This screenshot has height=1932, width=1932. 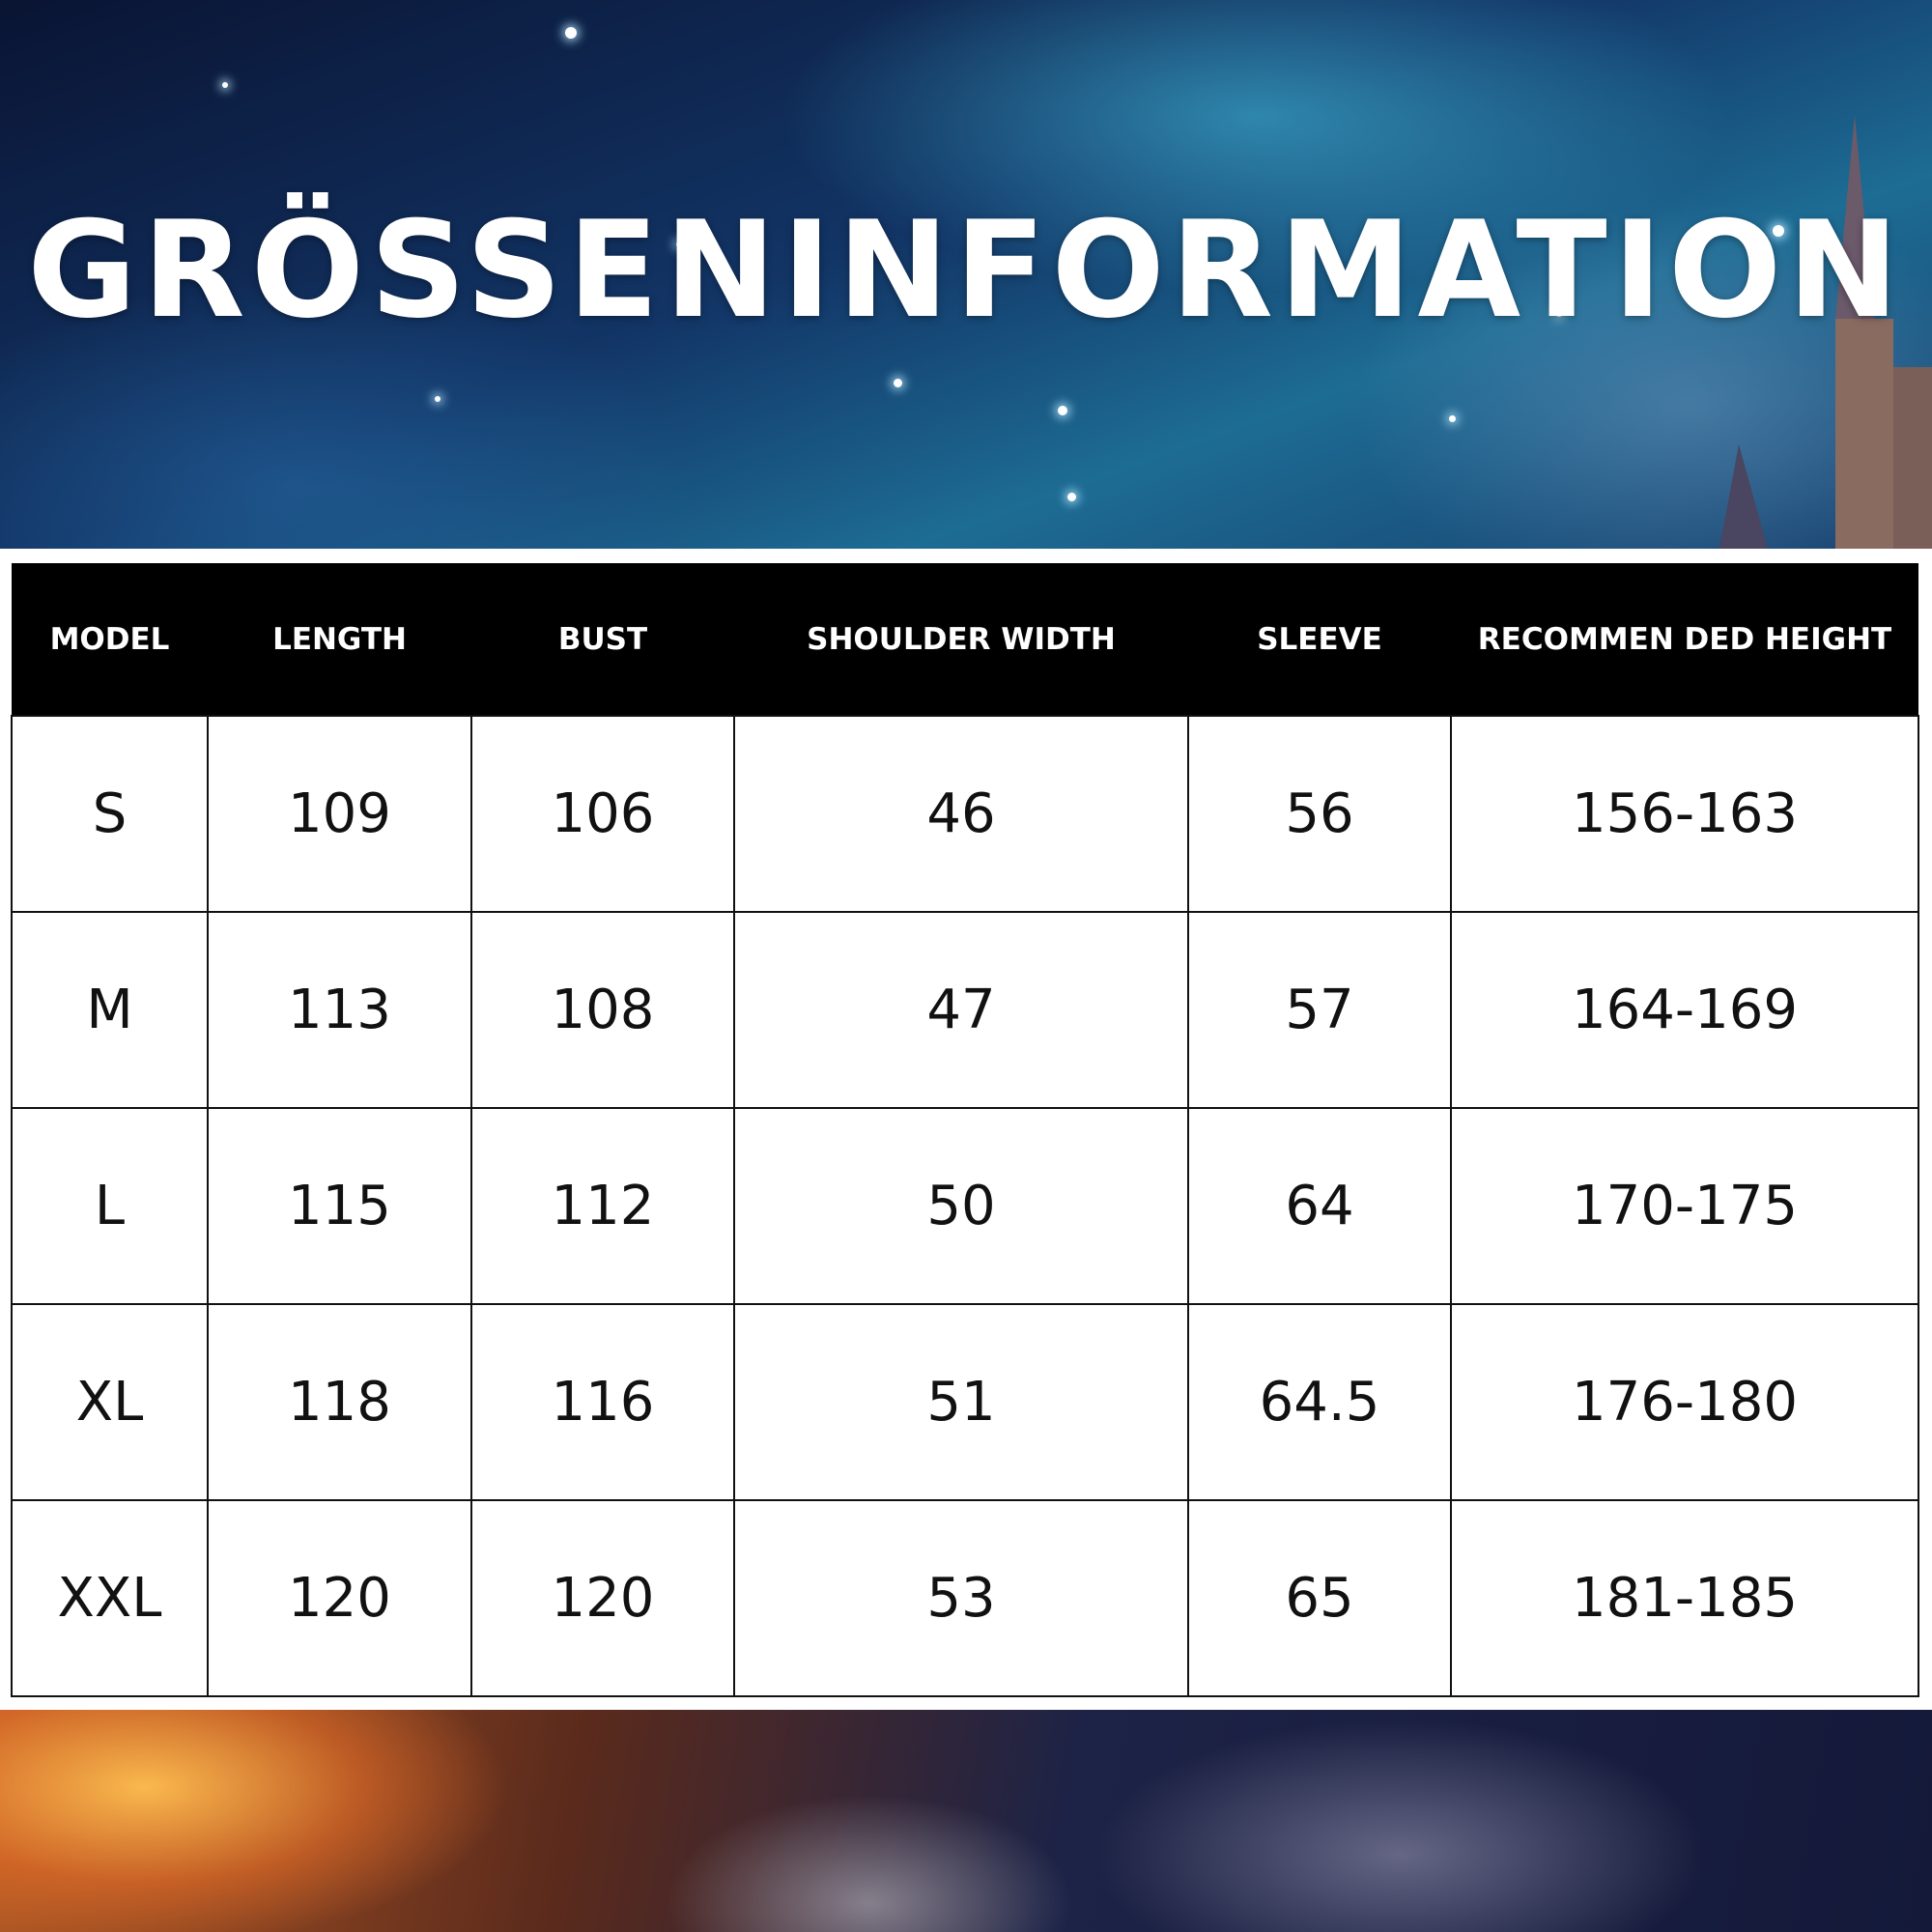 What do you see at coordinates (961, 1402) in the screenshot?
I see `cell-shoulder-width: 51` at bounding box center [961, 1402].